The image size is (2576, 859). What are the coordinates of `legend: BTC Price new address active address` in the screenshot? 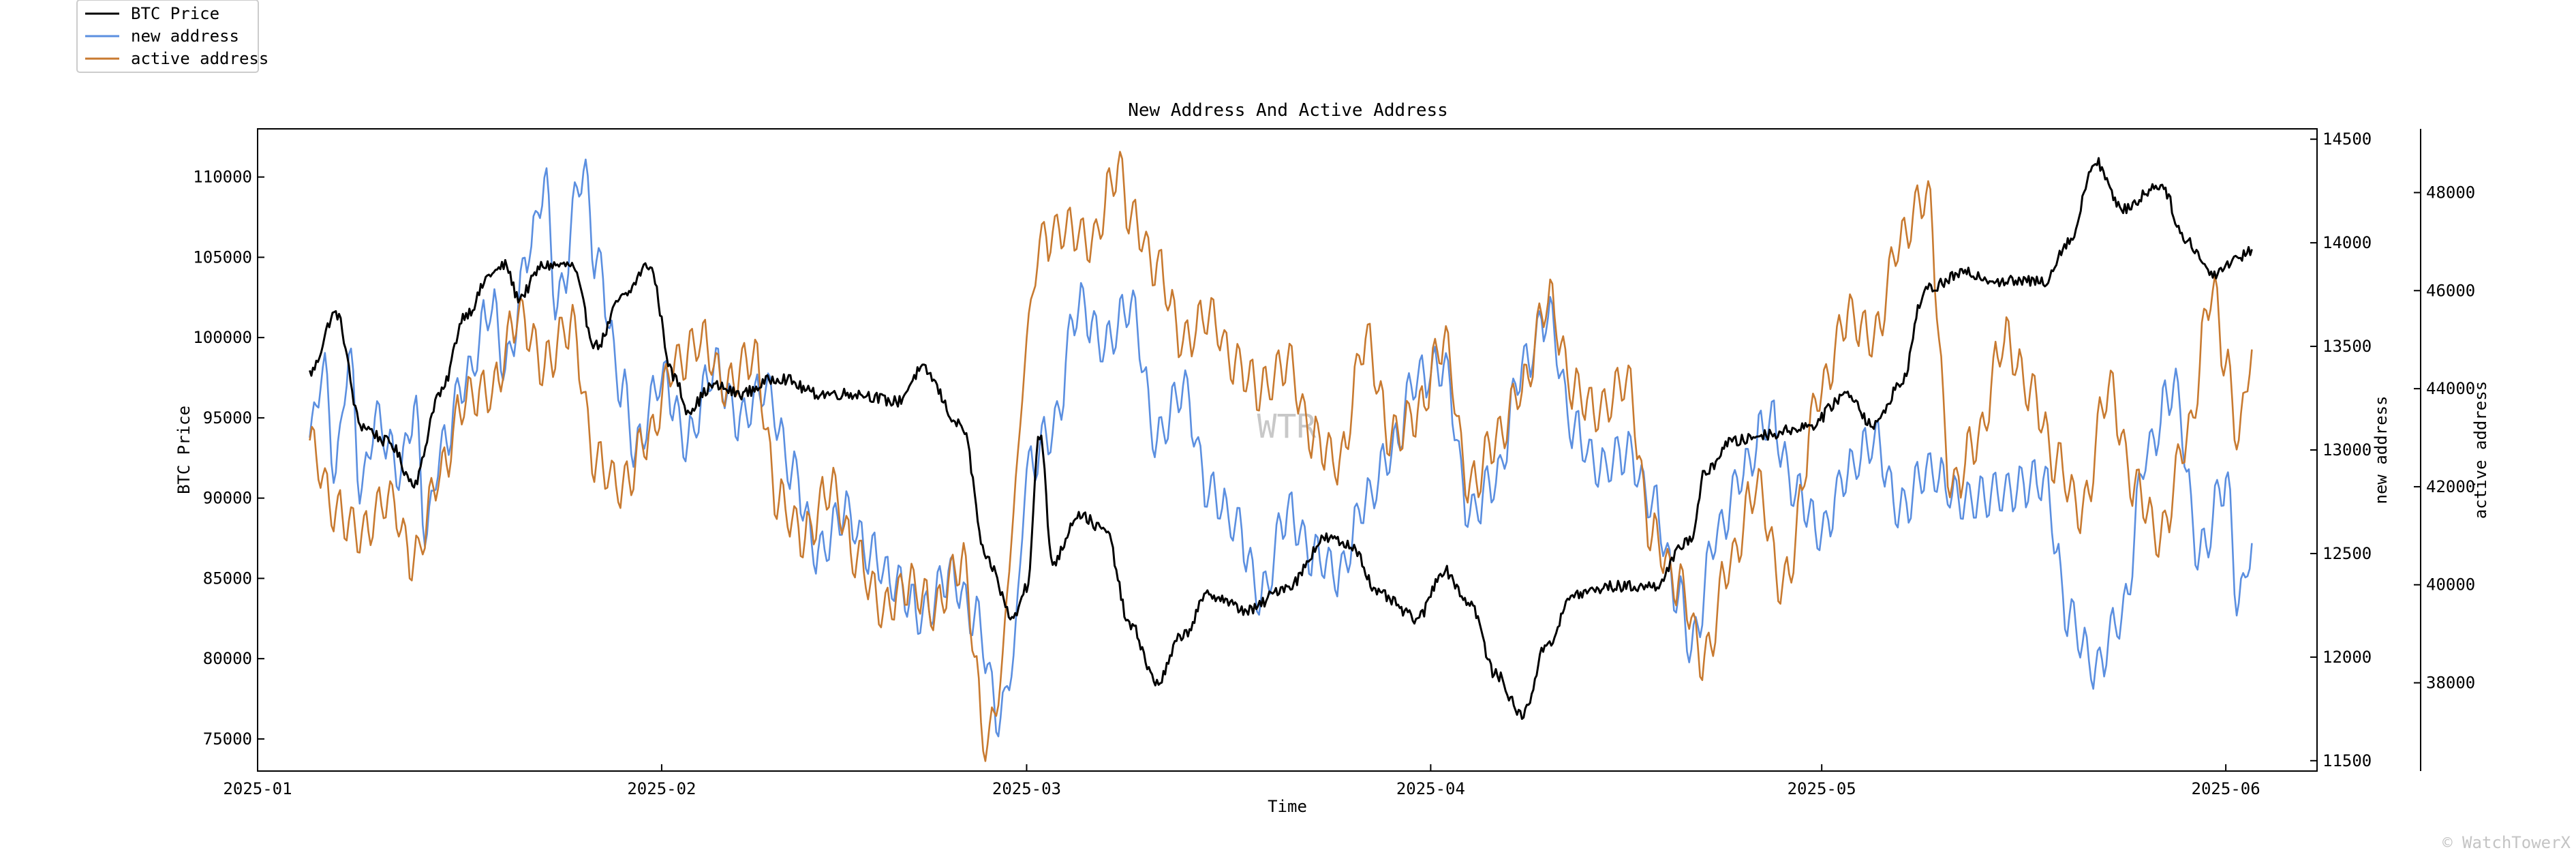 It's located at (172, 36).